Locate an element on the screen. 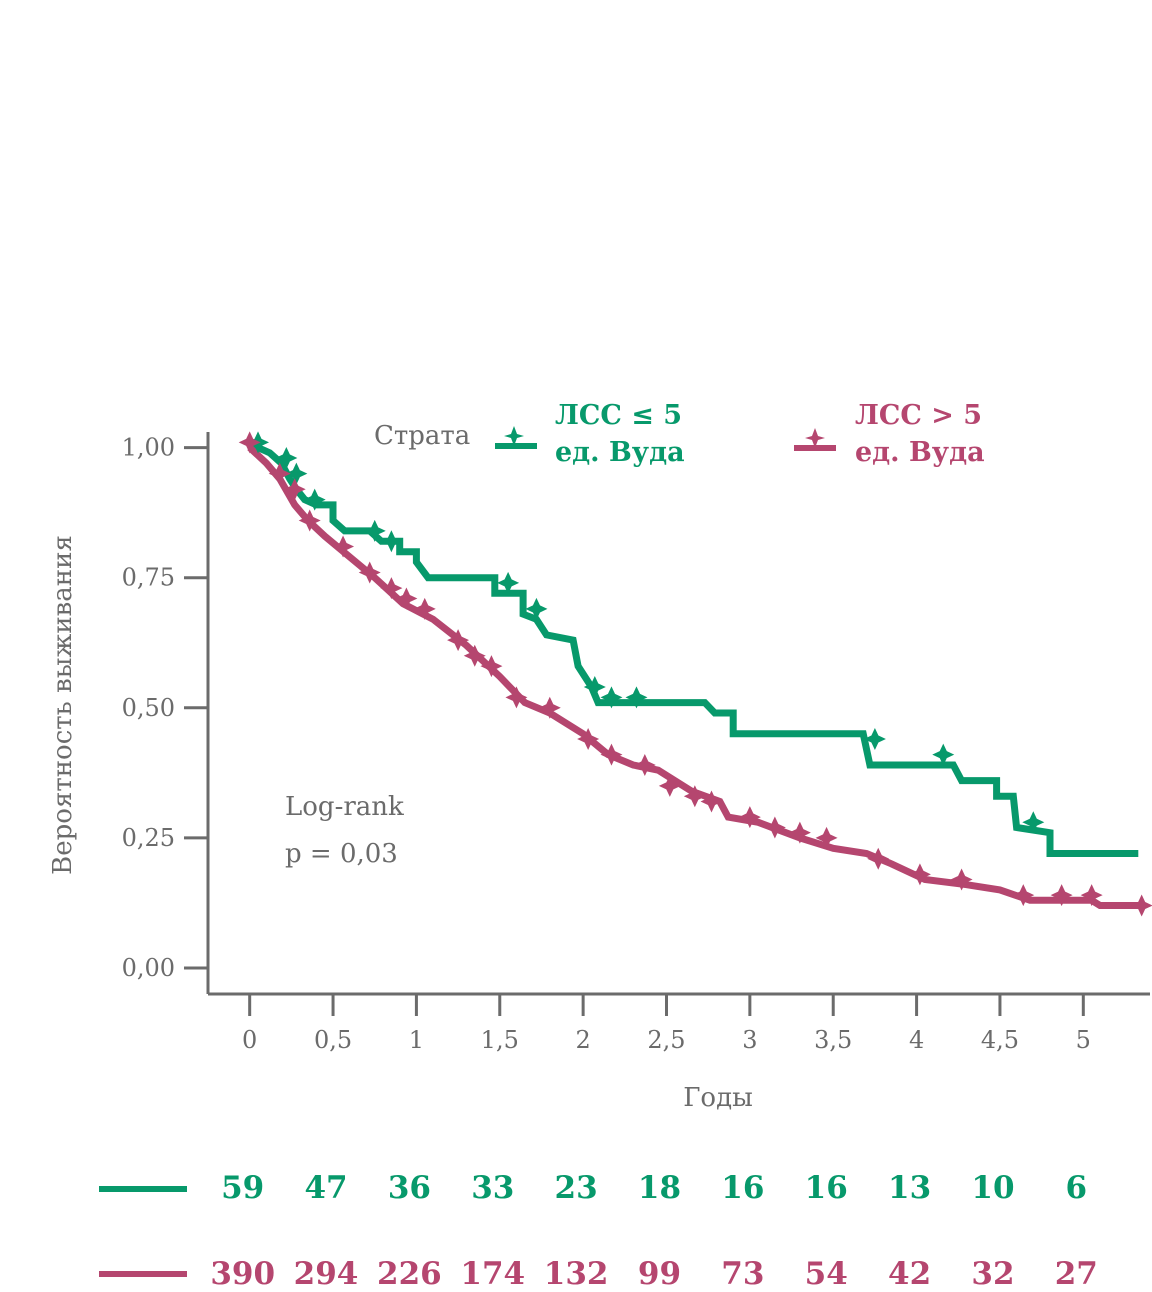 Image resolution: width=1152 pixels, height=1292 pixels. risk-count-0-3: 33 is located at coordinates (492, 1188).